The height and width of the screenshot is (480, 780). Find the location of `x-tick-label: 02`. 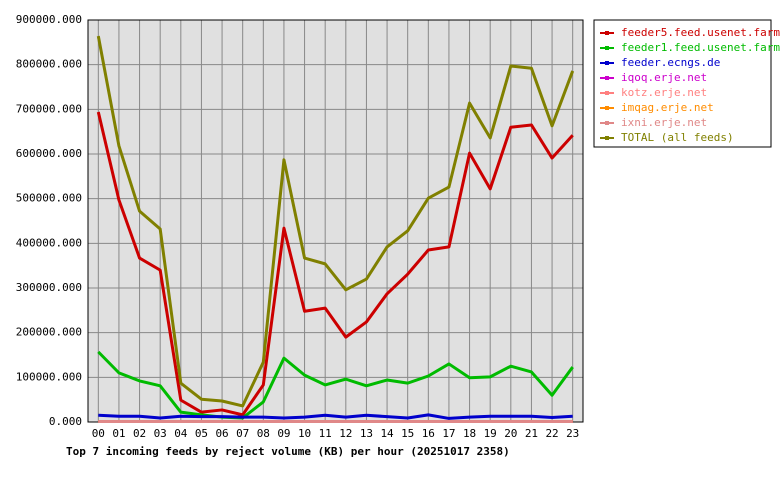

x-tick-label: 02 is located at coordinates (139, 433).